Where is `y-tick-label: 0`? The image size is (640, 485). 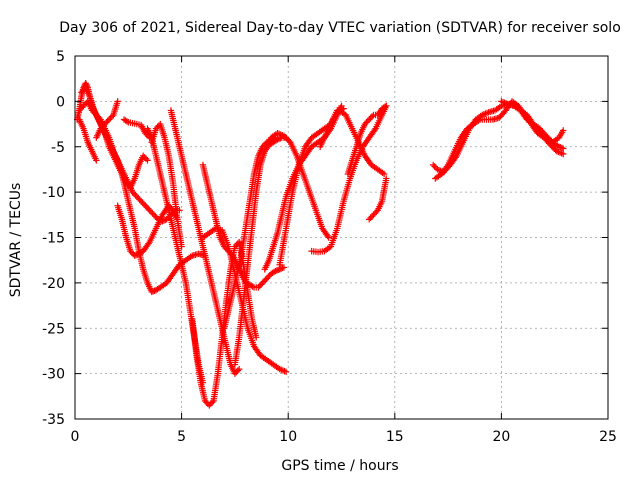 y-tick-label: 0 is located at coordinates (60, 102).